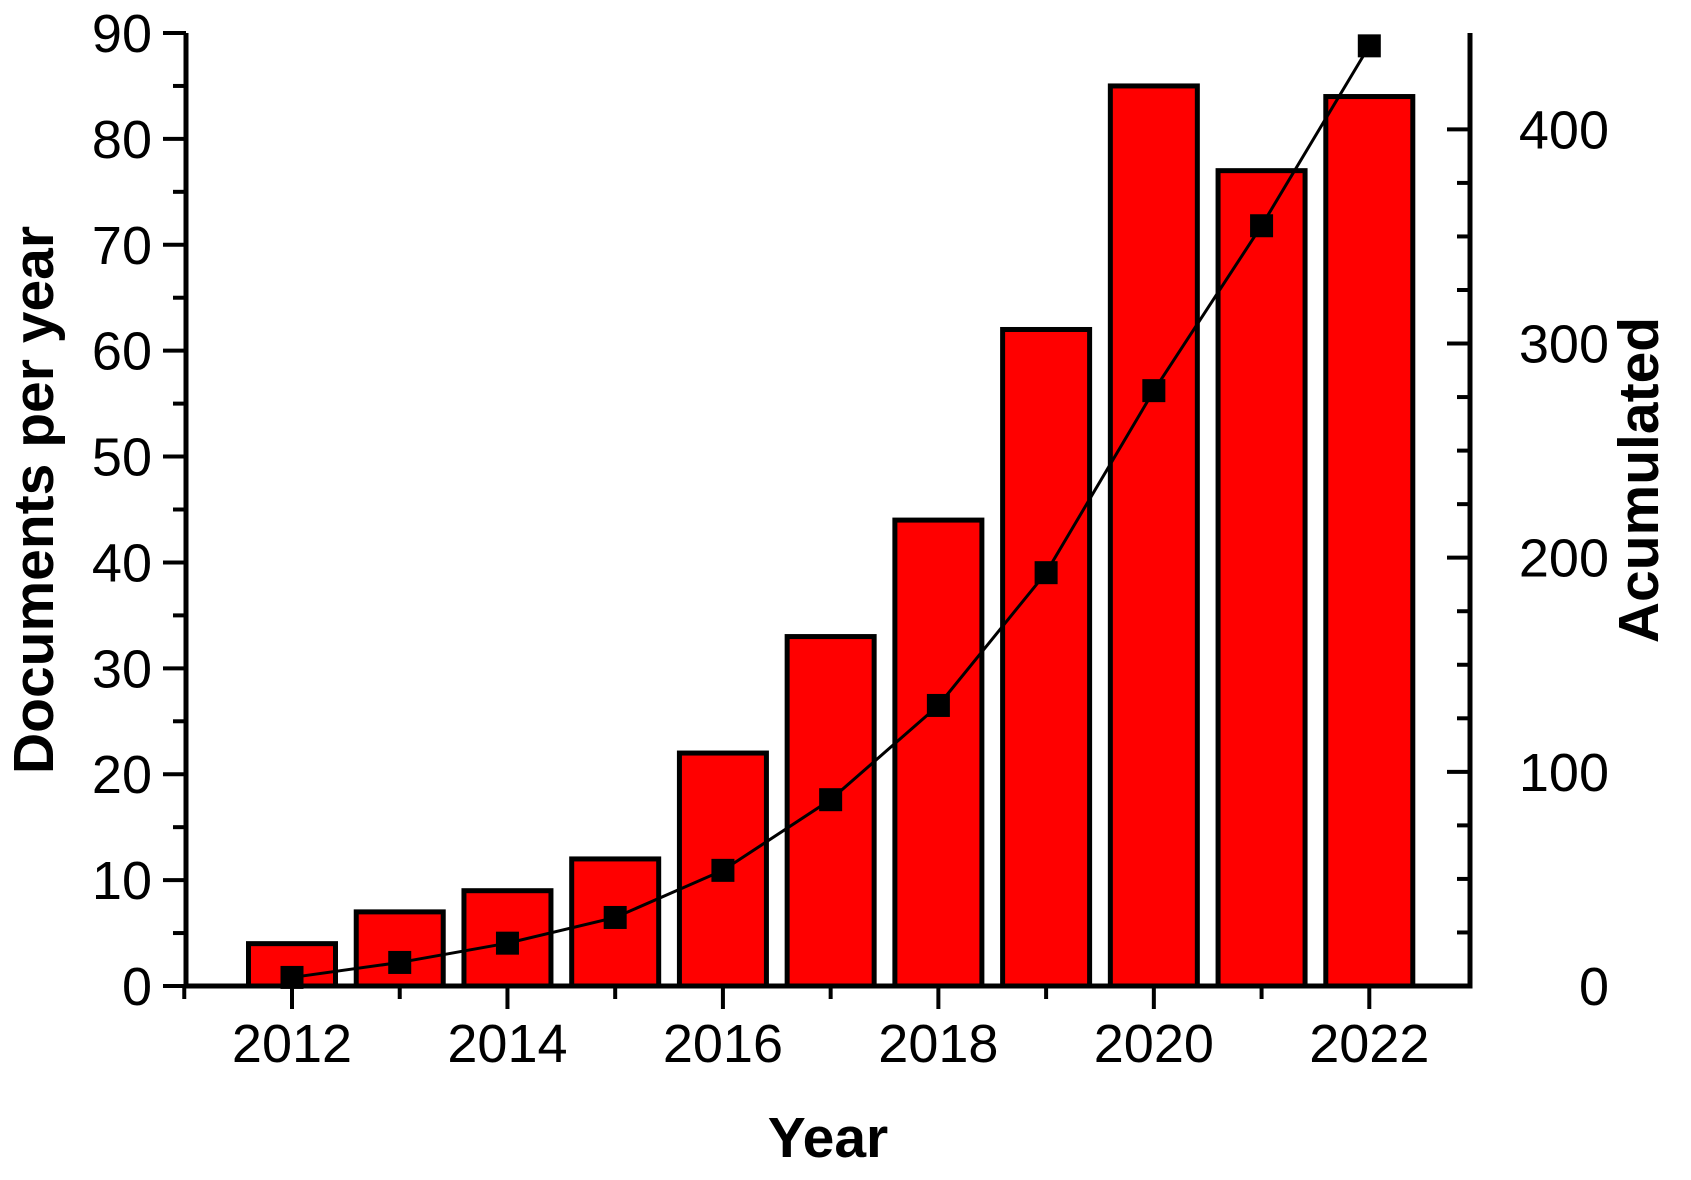 The image size is (1691, 1180). What do you see at coordinates (1594, 987) in the screenshot?
I see `right-tick-label-0: 0` at bounding box center [1594, 987].